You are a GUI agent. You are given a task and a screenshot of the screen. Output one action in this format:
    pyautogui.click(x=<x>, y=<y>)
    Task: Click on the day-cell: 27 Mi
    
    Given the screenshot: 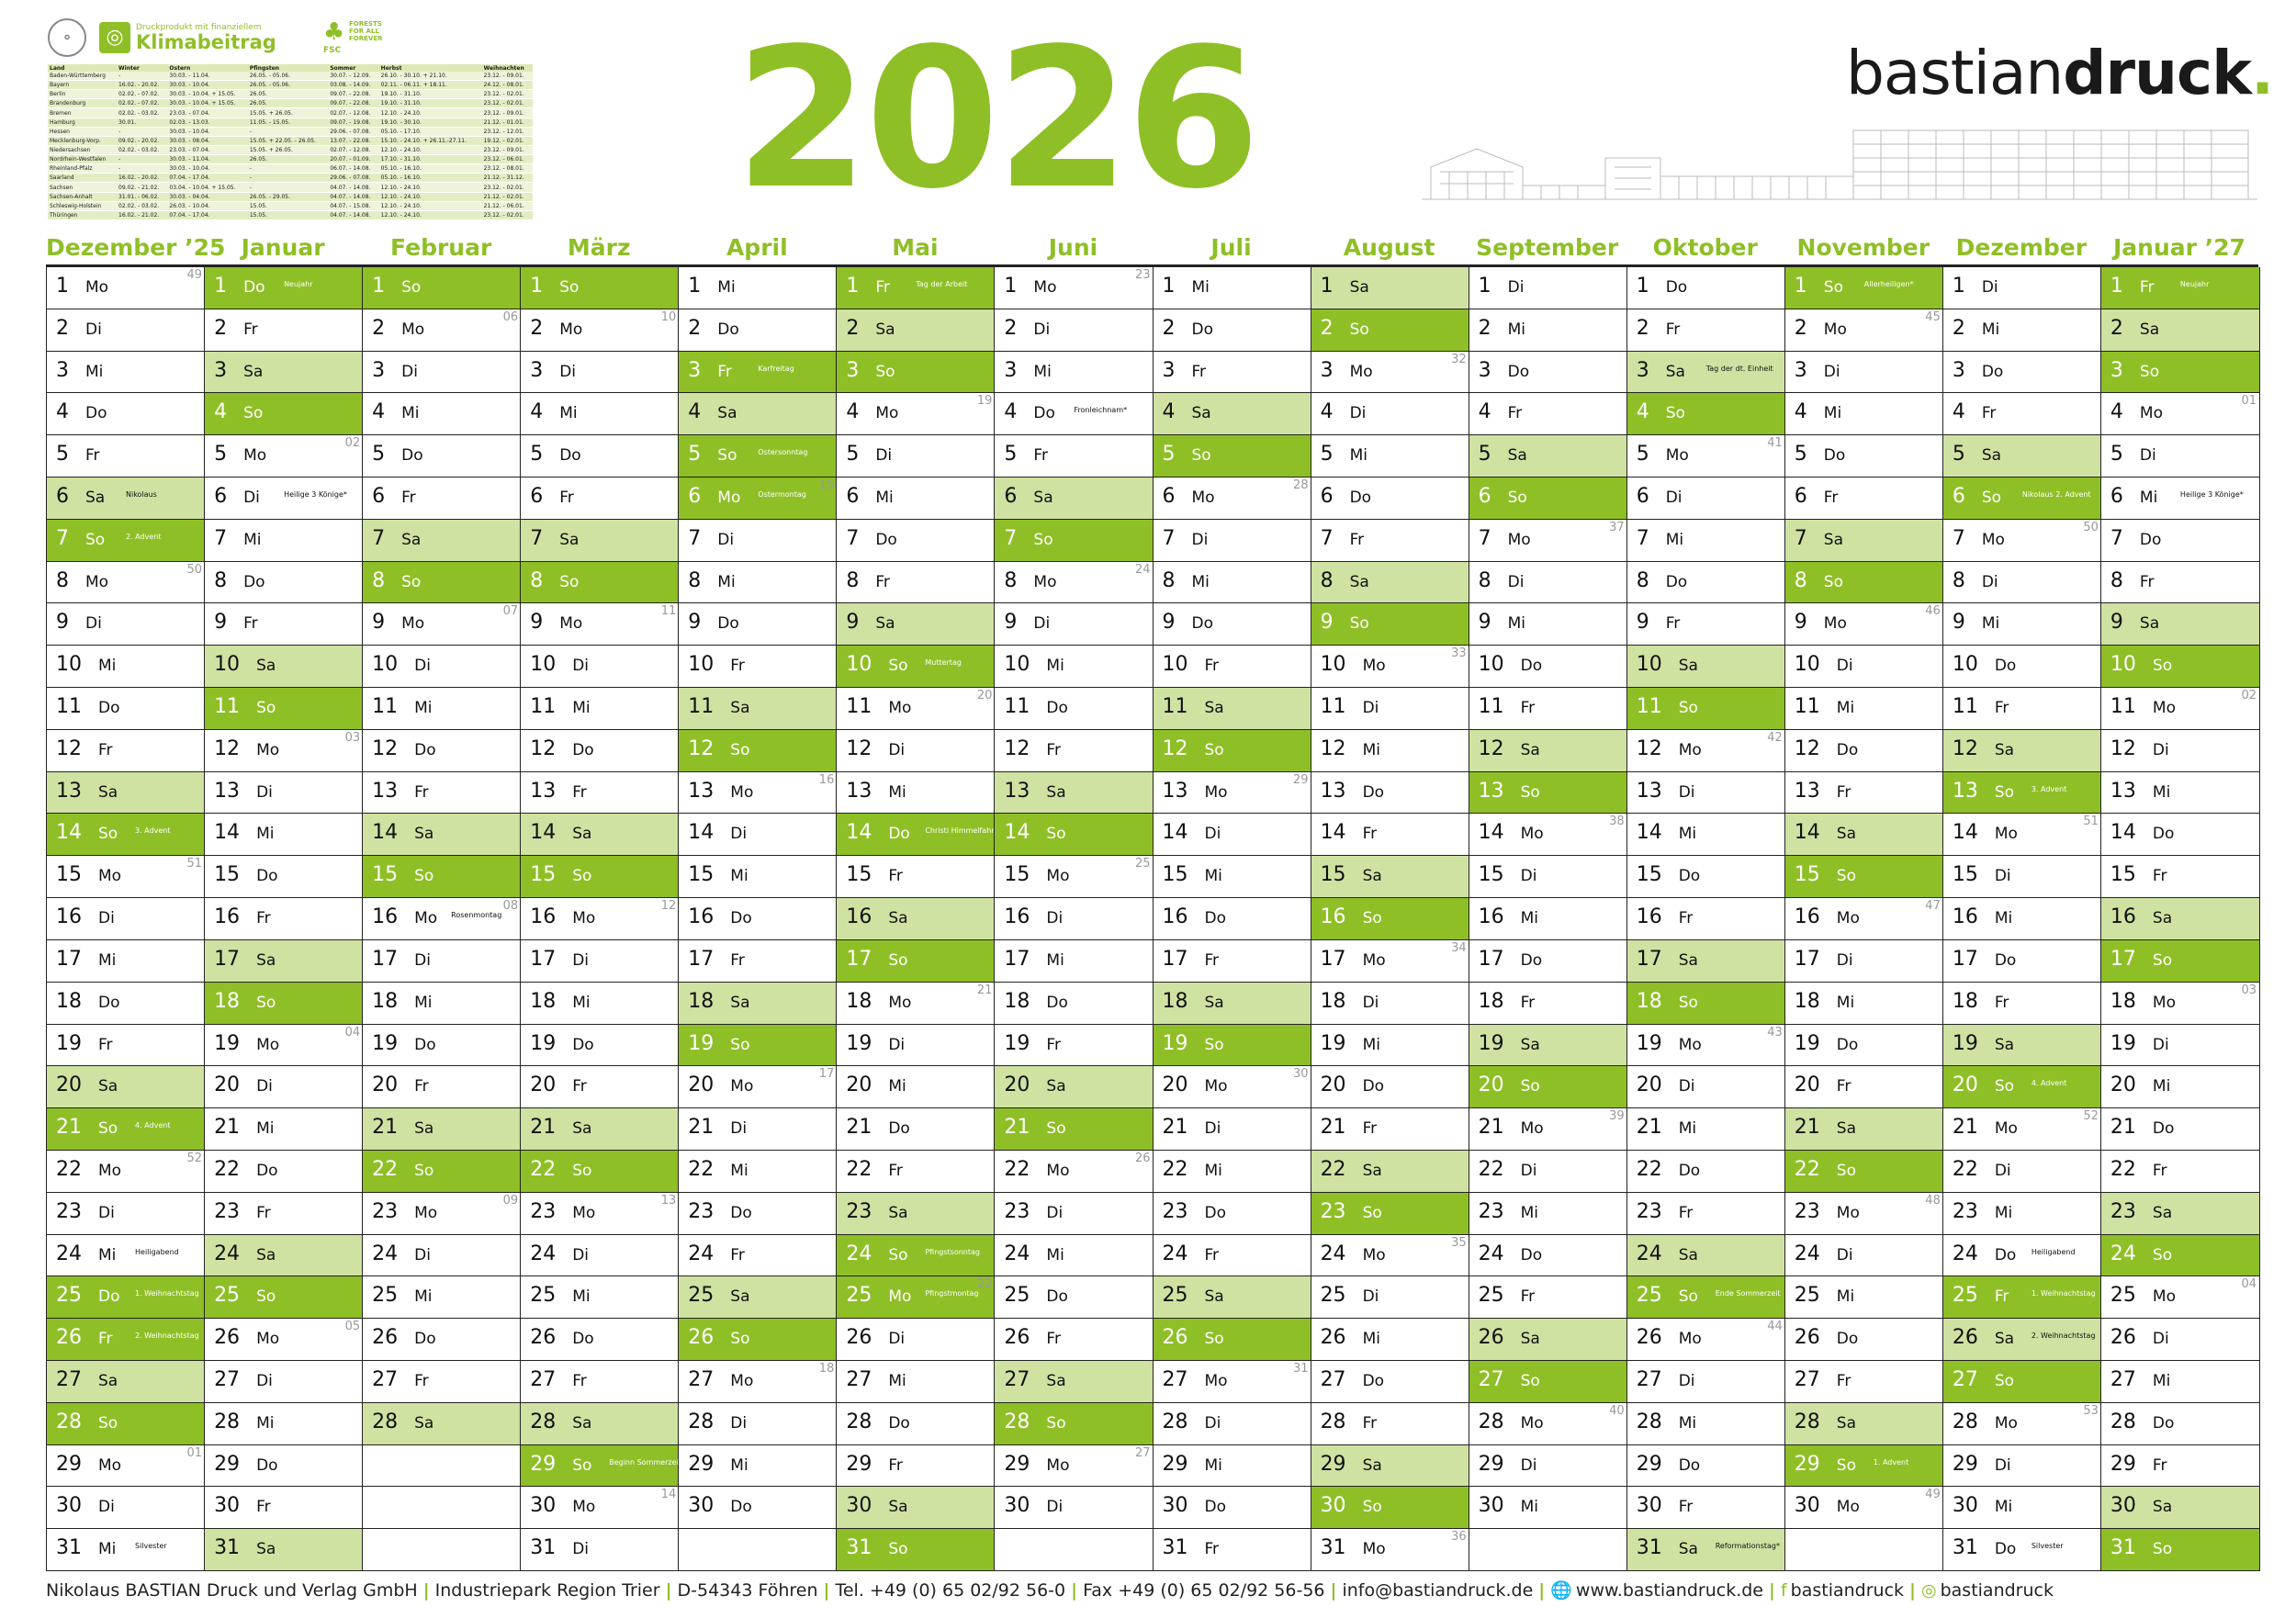 What is the action you would take?
    pyautogui.click(x=916, y=1382)
    